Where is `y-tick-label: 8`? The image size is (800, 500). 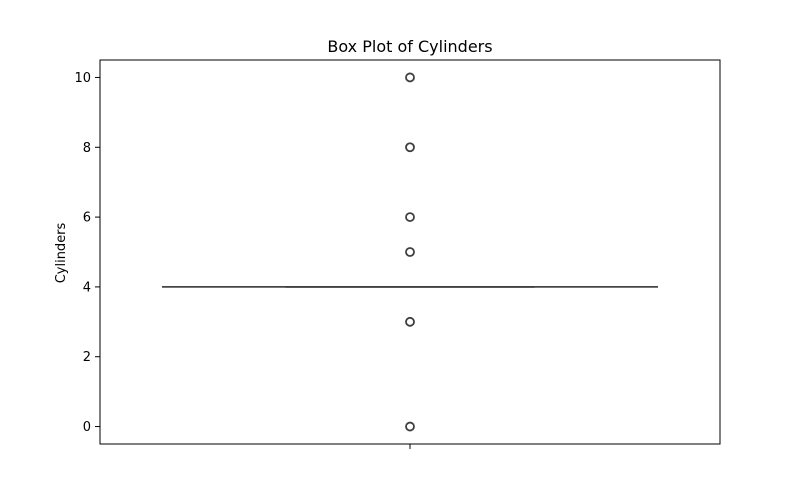
y-tick-label: 8 is located at coordinates (87, 148).